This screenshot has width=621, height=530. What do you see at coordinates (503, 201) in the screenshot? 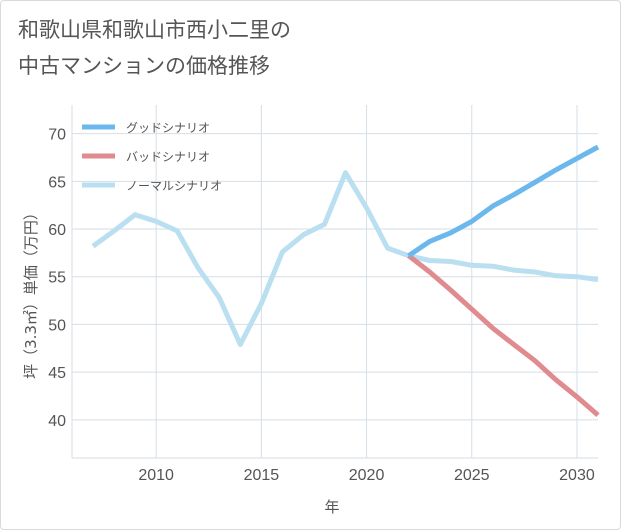
I see `series-line-good` at bounding box center [503, 201].